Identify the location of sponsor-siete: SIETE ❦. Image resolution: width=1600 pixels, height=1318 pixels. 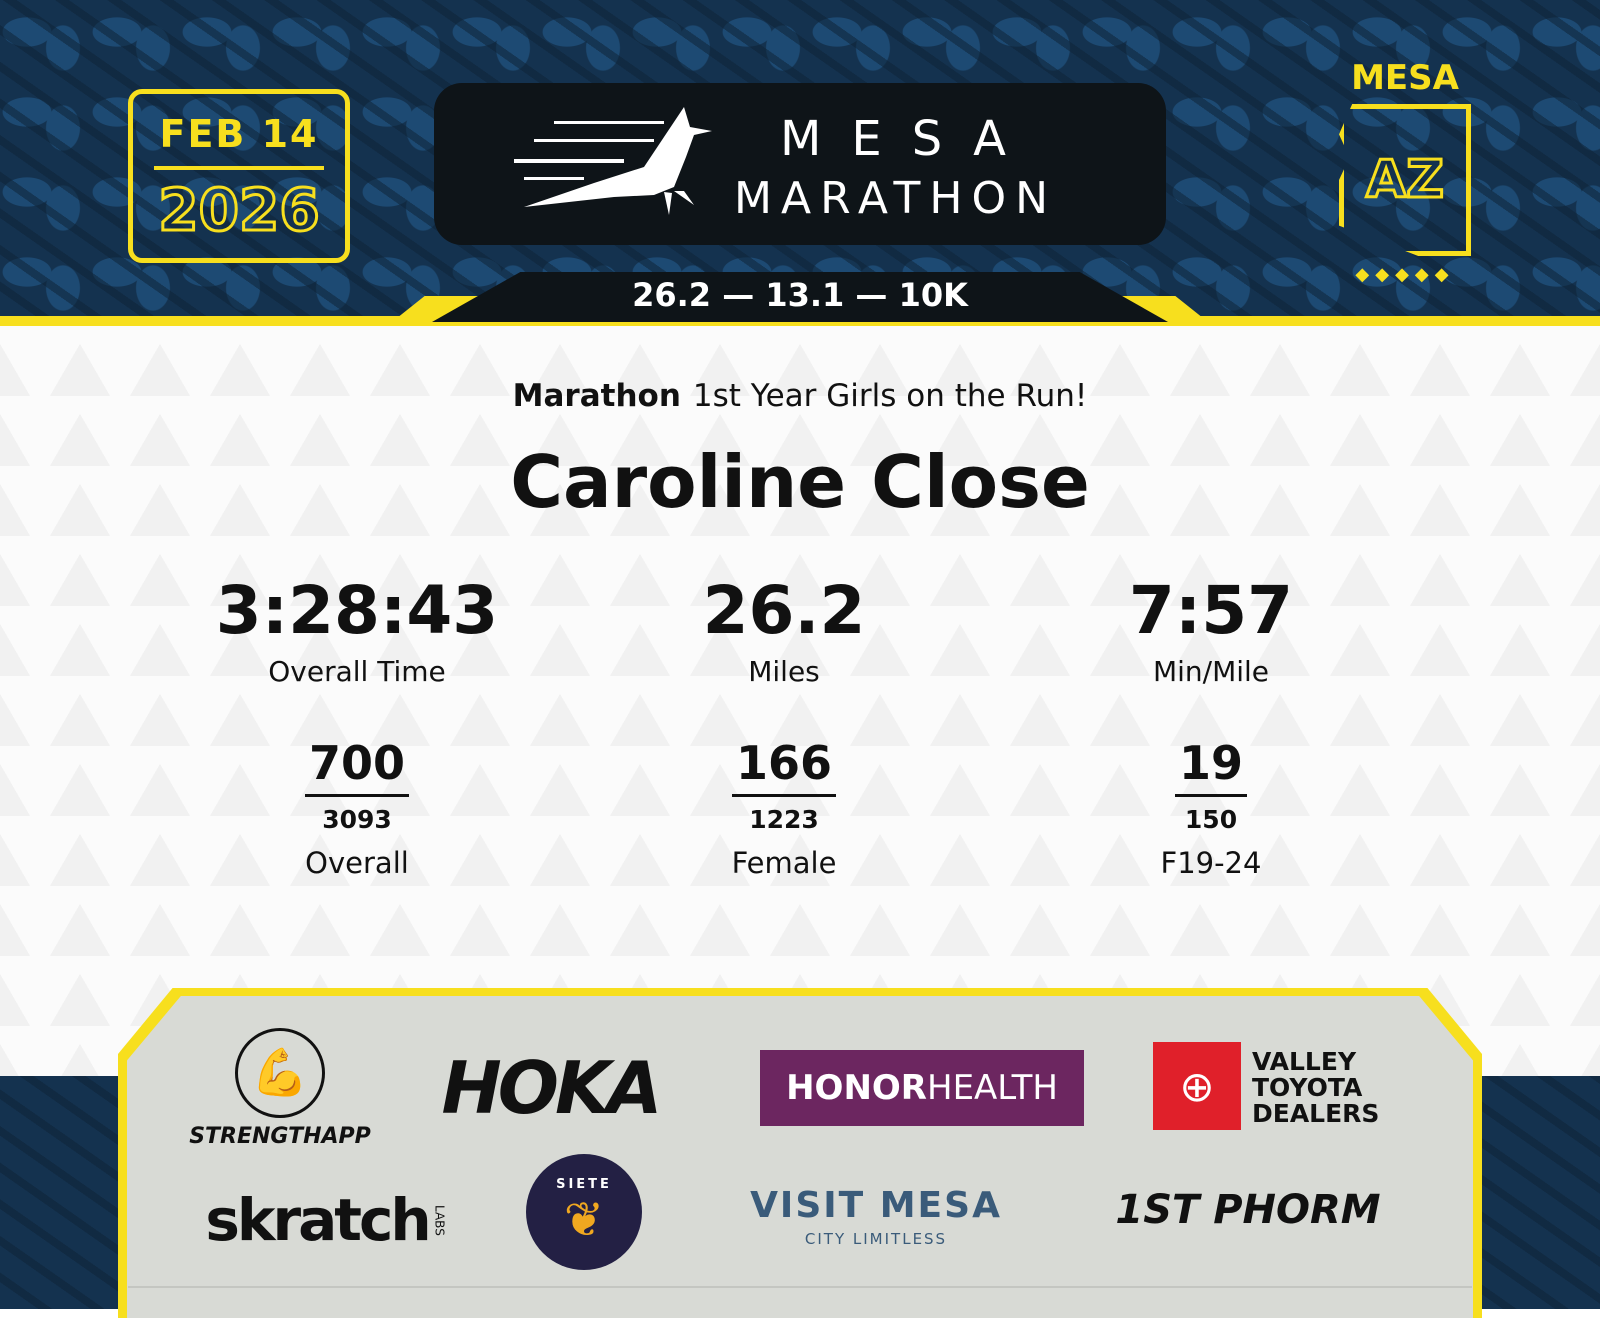
(584, 1212).